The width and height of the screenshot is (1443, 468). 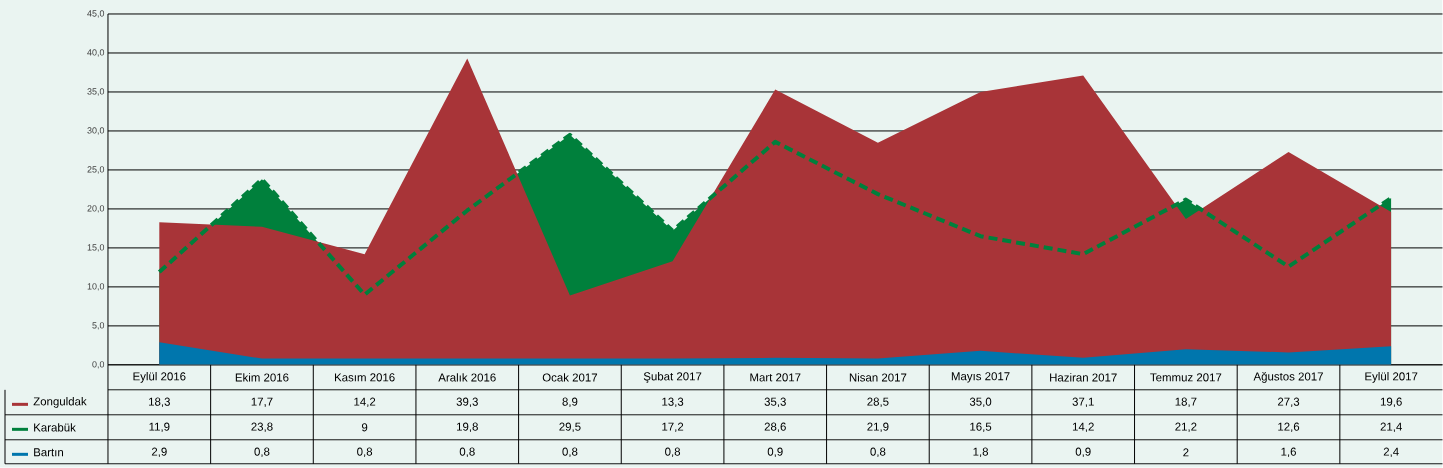 I want to click on y-tick-label: 20,0, so click(x=96, y=209).